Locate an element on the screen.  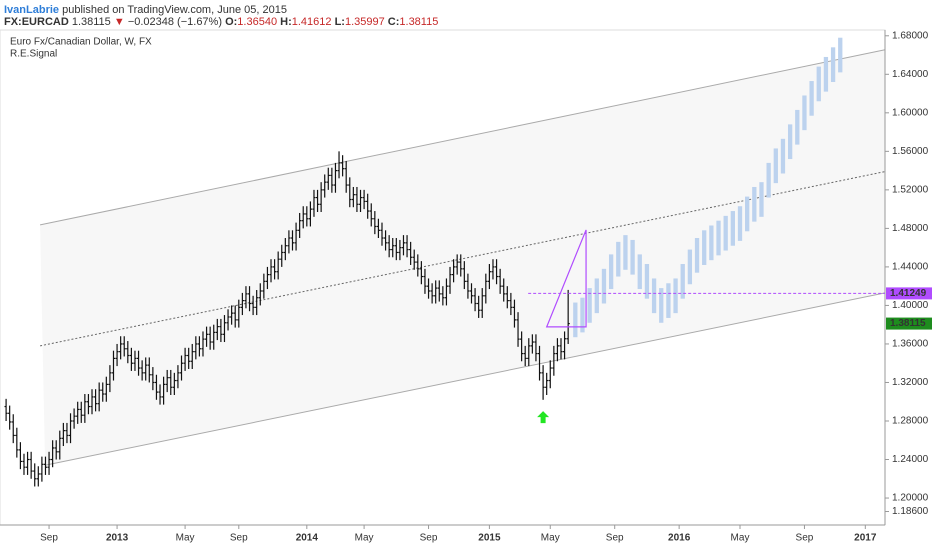
x-tick-label: May is located at coordinates (185, 538).